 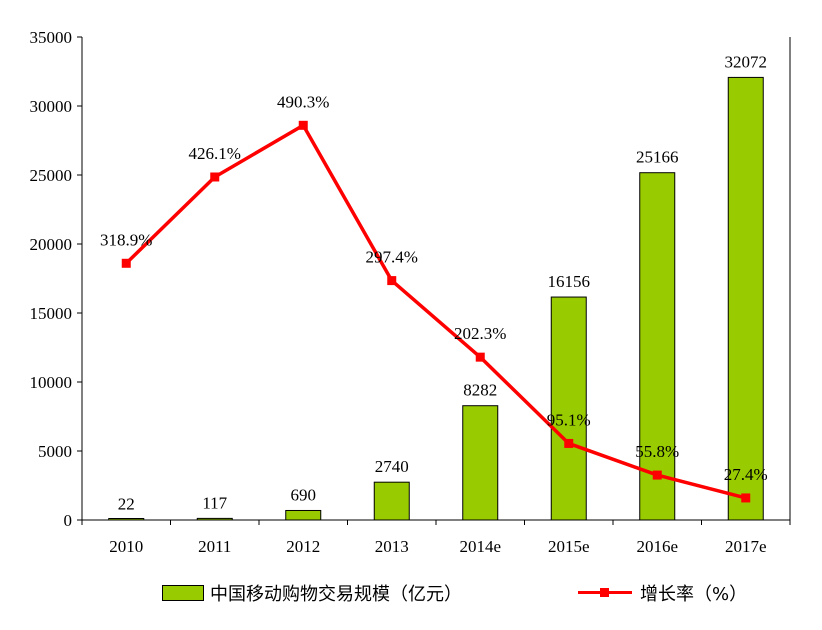 I want to click on growth-value-label: 490.3%, so click(x=303, y=101).